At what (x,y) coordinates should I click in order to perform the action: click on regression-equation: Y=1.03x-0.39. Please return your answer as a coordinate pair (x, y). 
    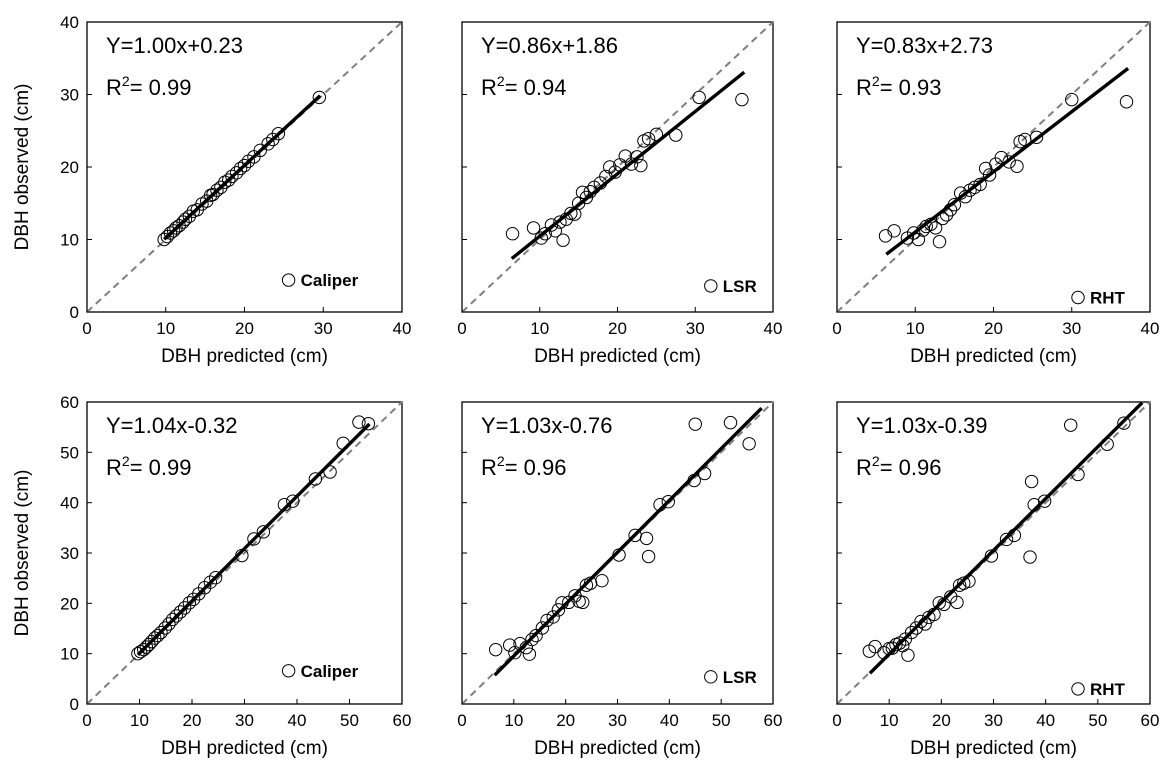
    Looking at the image, I should click on (921, 425).